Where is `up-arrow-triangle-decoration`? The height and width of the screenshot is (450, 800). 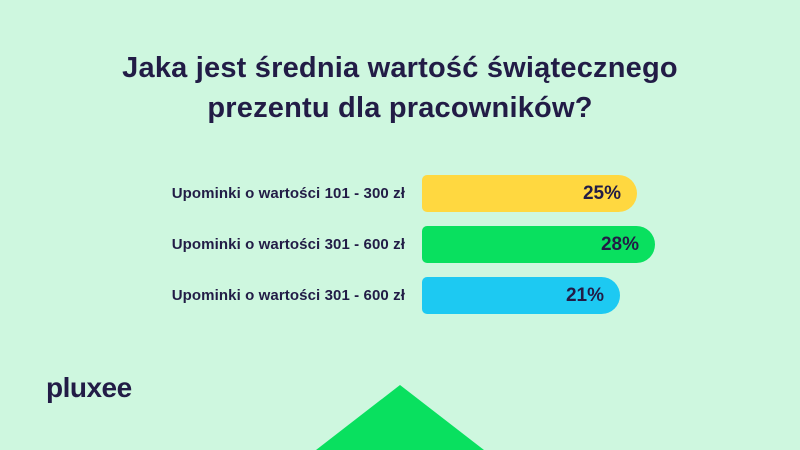
up-arrow-triangle-decoration is located at coordinates (400, 417).